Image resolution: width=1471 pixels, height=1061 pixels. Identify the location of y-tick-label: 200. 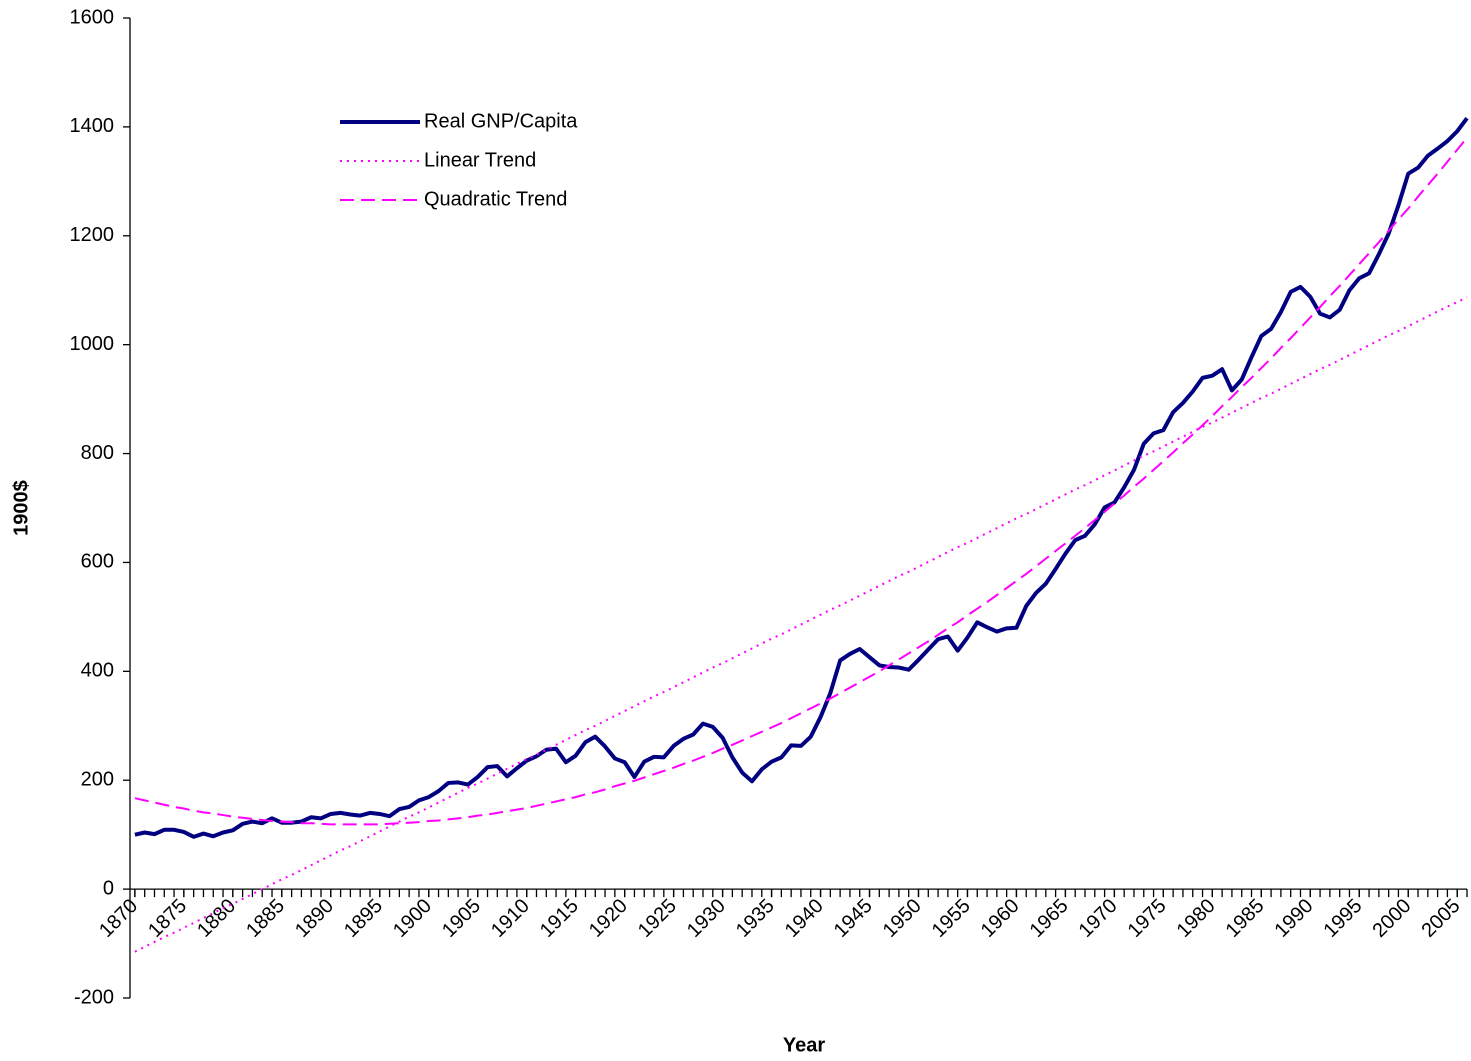
(97, 780).